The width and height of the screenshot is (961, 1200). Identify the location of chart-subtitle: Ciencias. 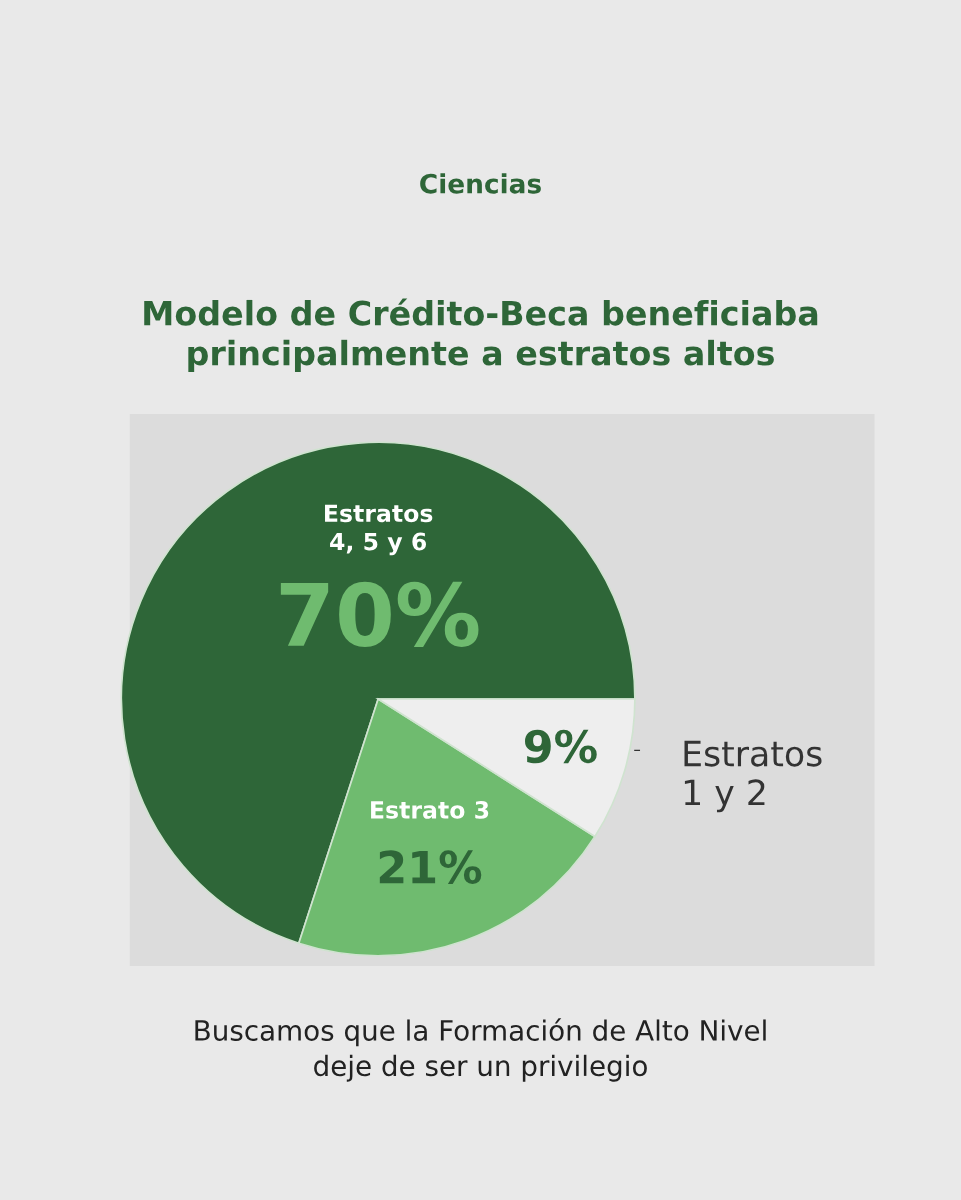
(480, 183).